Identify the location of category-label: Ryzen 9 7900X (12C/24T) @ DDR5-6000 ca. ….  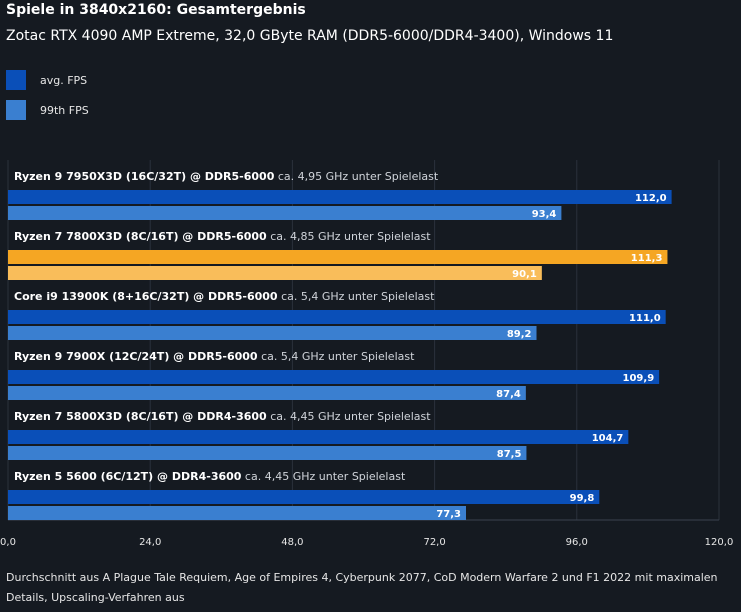
(214, 356).